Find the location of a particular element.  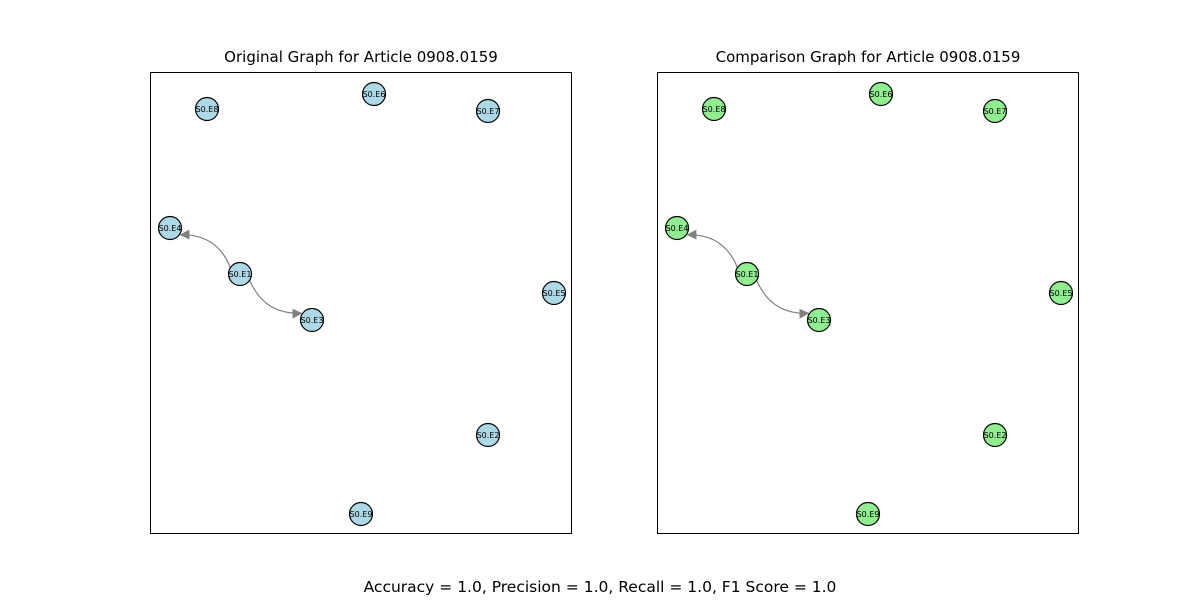

original-graph-title: Original Graph for Article 0908.0159 is located at coordinates (361, 57).